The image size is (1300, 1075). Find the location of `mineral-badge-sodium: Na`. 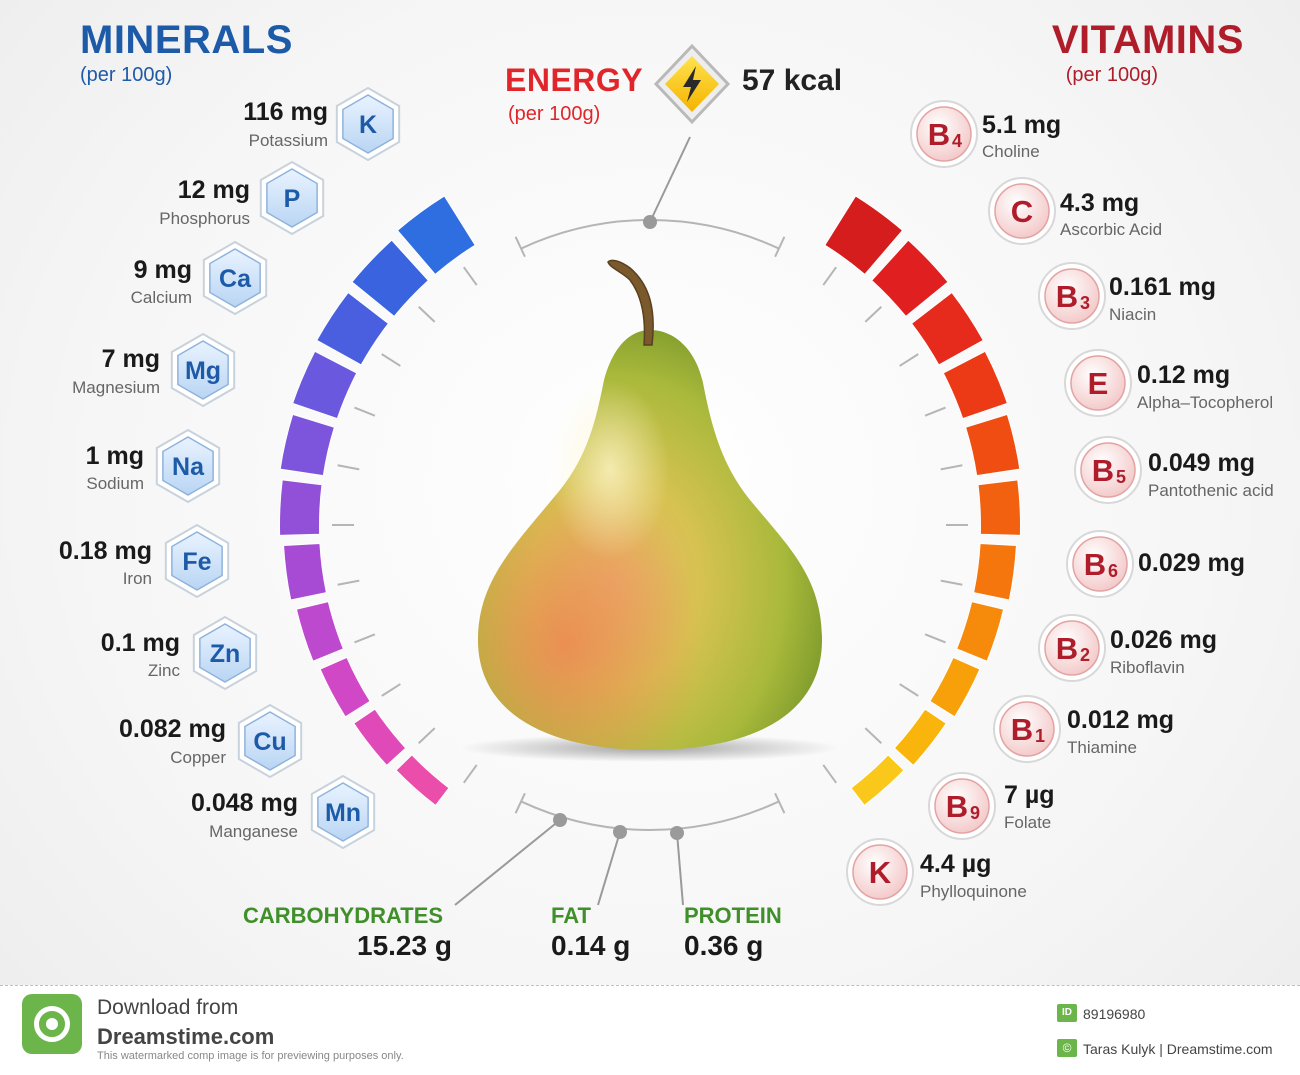

mineral-badge-sodium: Na is located at coordinates (188, 466).